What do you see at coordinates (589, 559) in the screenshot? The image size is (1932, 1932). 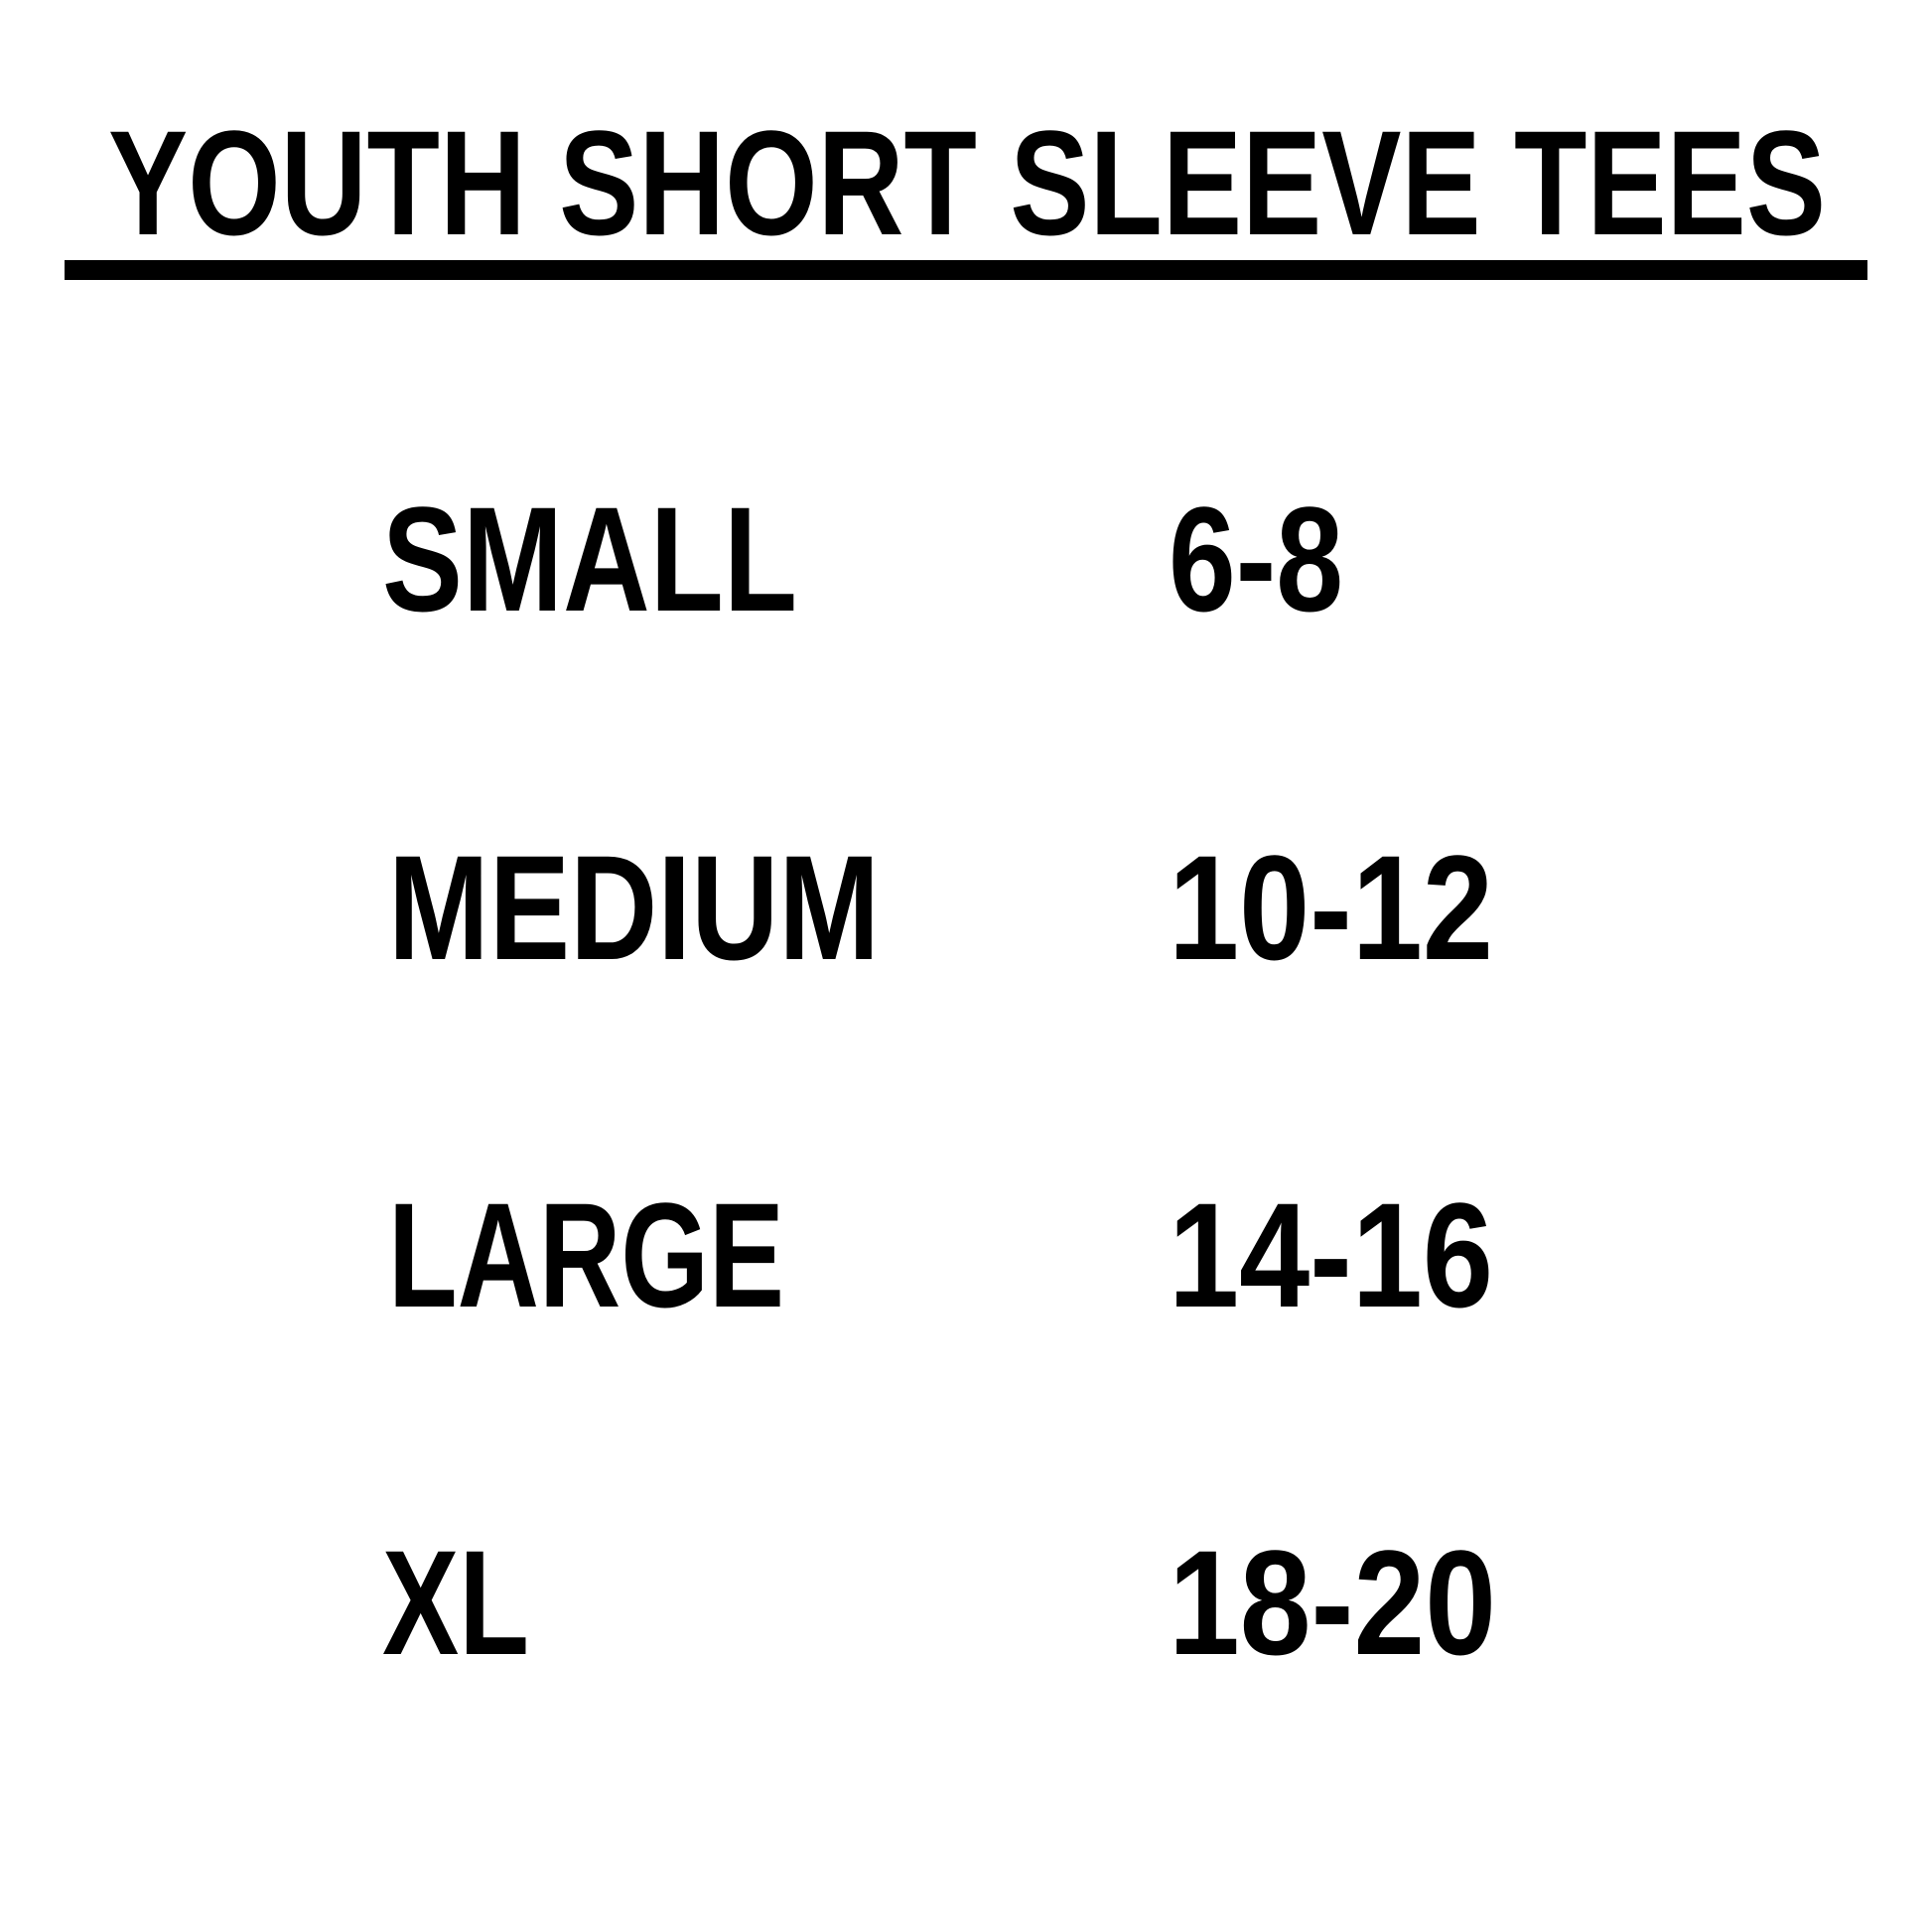 I see `size-label: SMALL` at bounding box center [589, 559].